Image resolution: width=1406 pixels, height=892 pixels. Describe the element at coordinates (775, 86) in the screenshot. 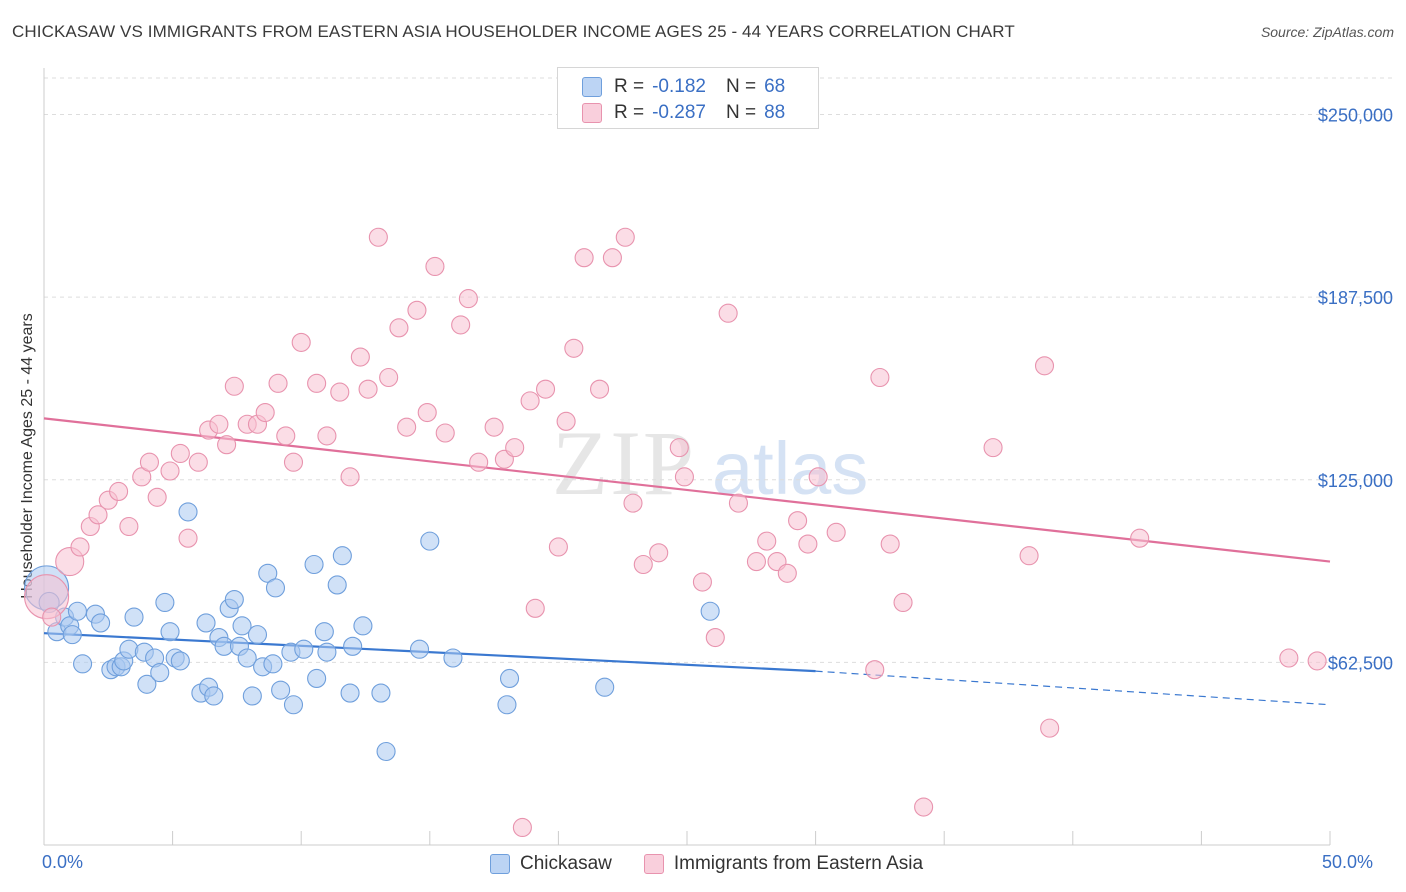

I see `n-value: 68` at that location.